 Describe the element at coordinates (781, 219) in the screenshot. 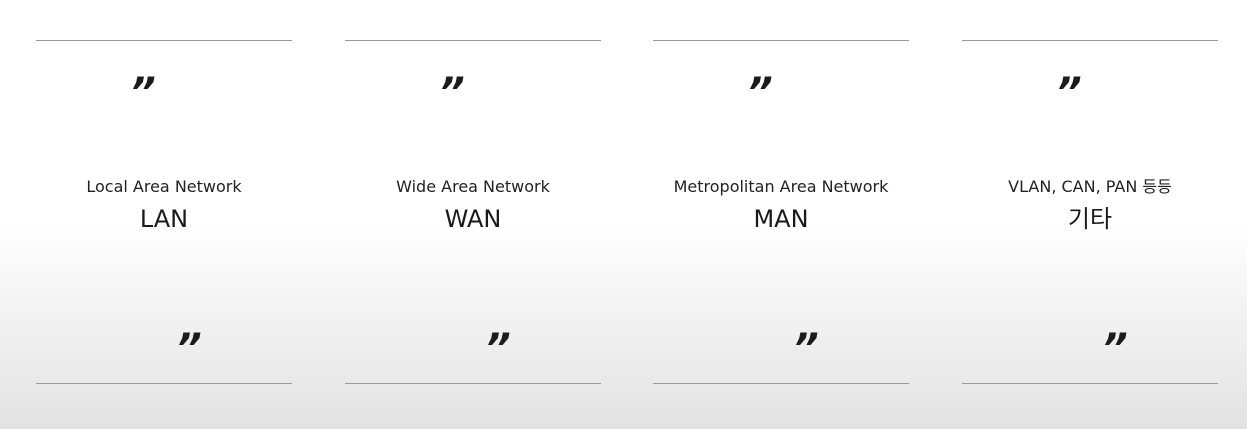

I see `card-title: MAN` at that location.